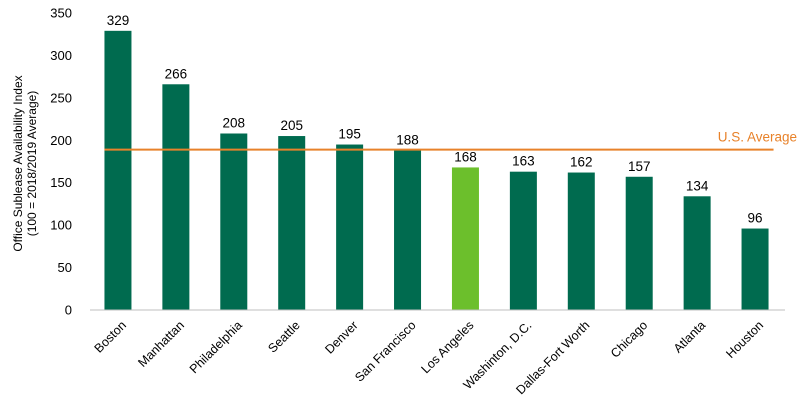 Image resolution: width=800 pixels, height=419 pixels. What do you see at coordinates (61, 55) in the screenshot?
I see `y-tick-label: 300` at bounding box center [61, 55].